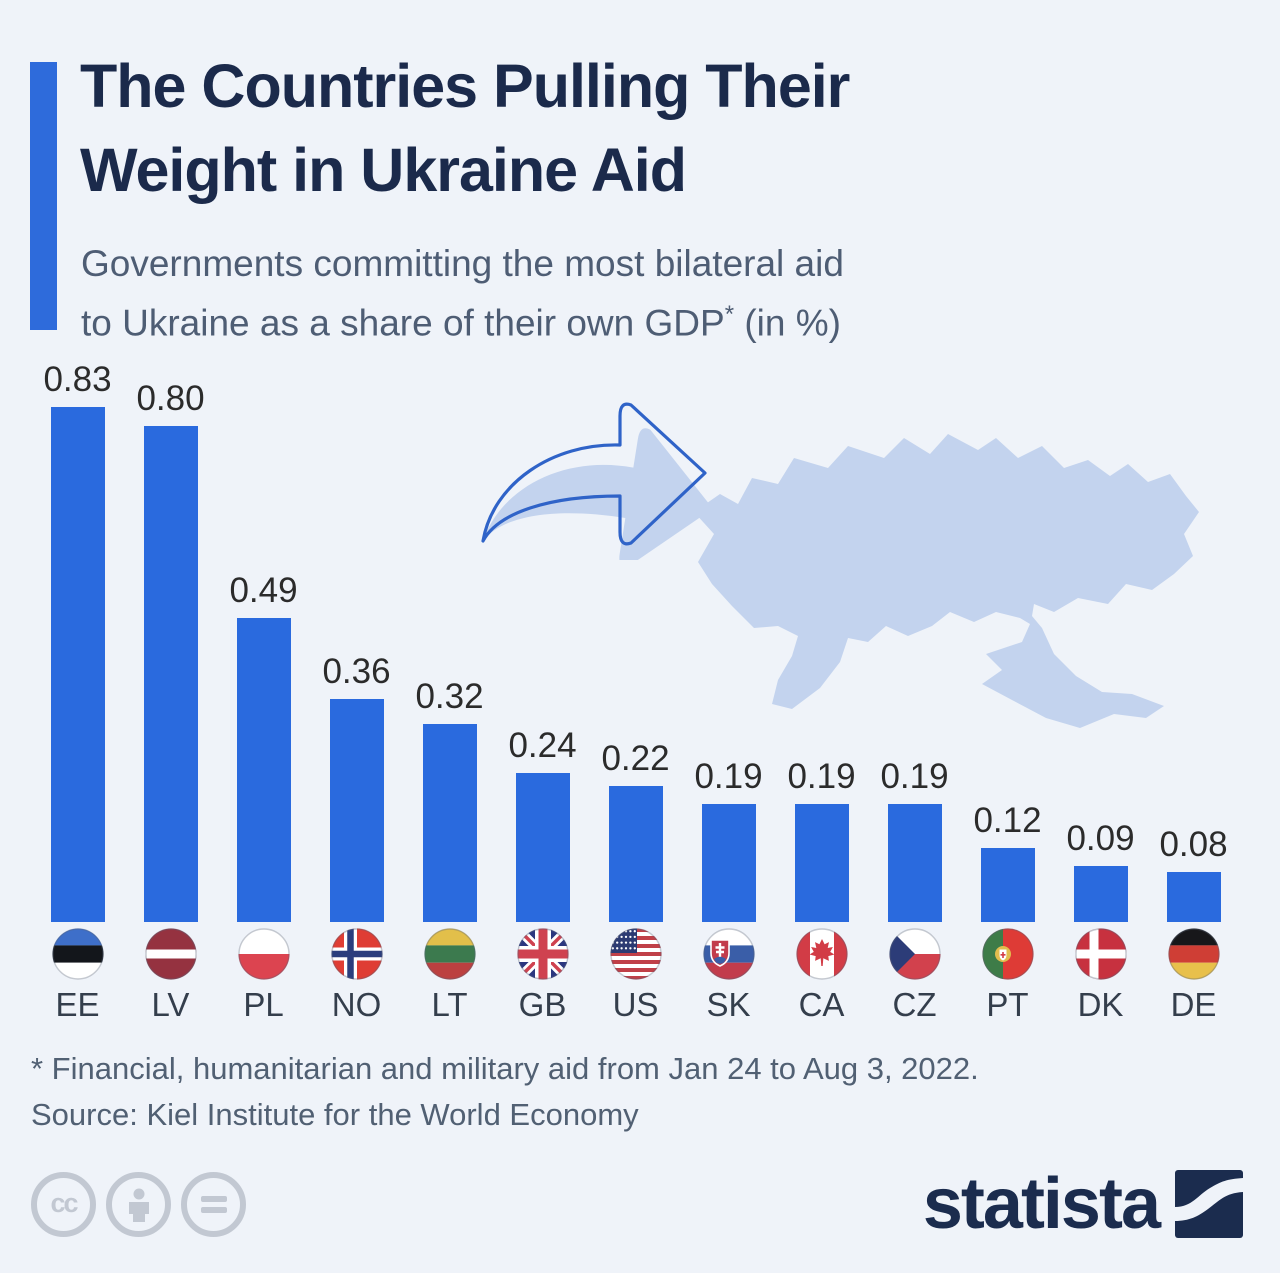 The height and width of the screenshot is (1273, 1280). What do you see at coordinates (449, 696) in the screenshot?
I see `bar-value-label: 0.32` at bounding box center [449, 696].